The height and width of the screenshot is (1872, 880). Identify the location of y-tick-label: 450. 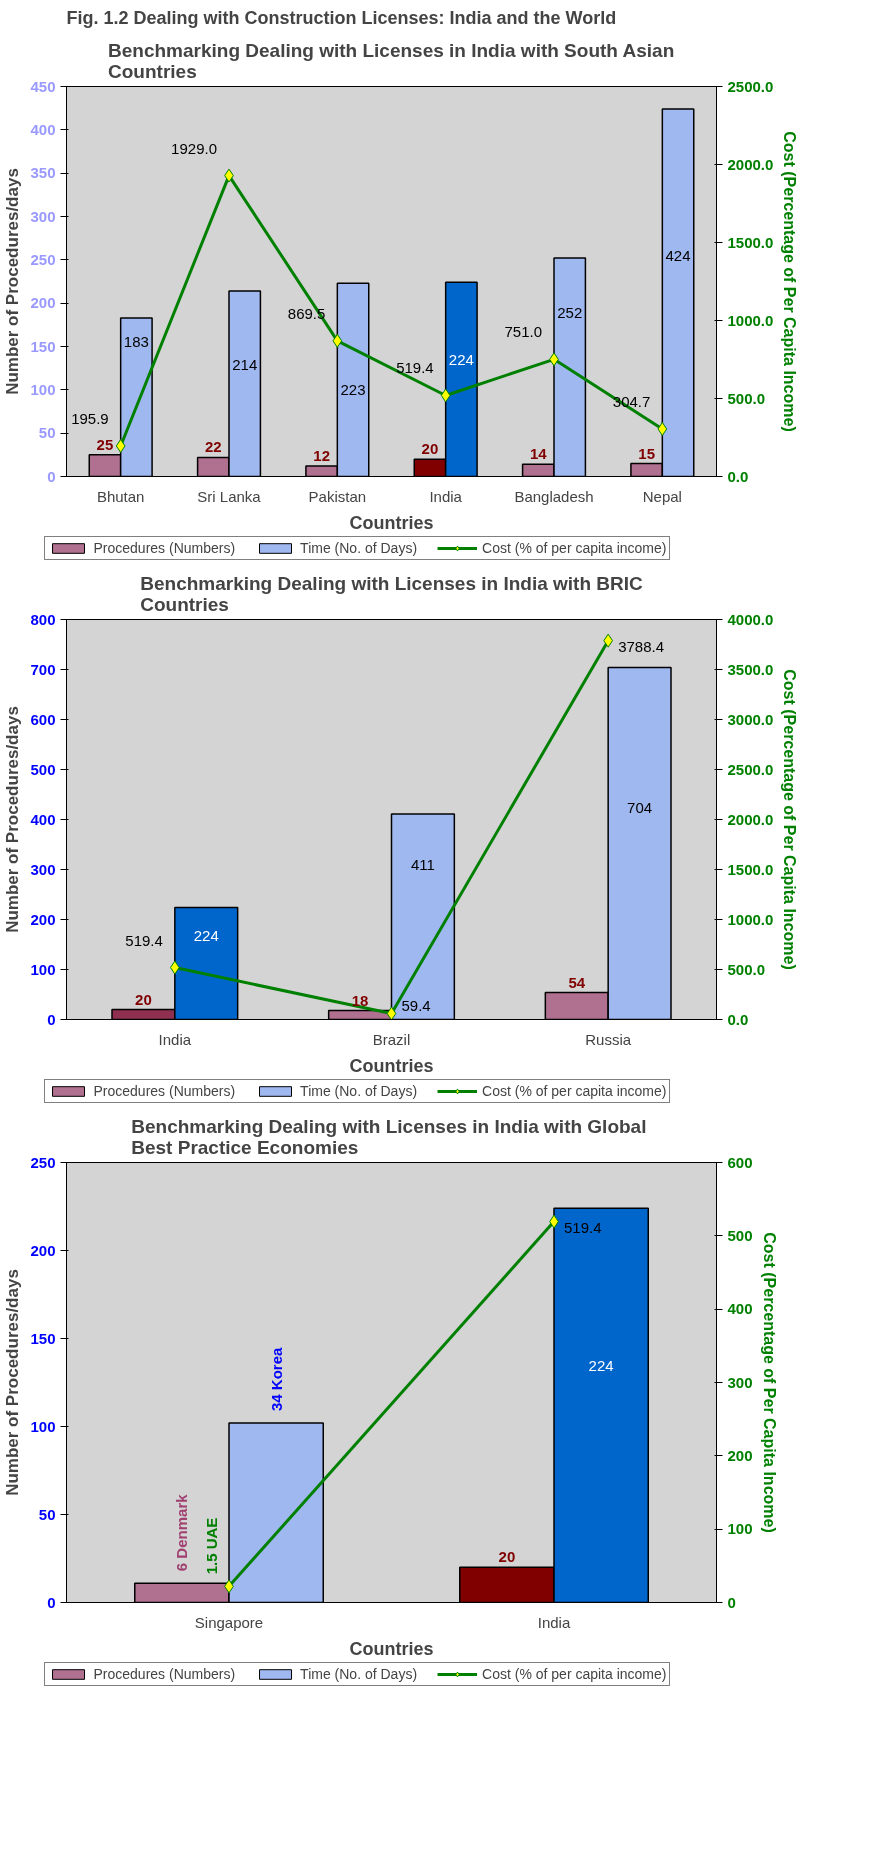
(43, 86).